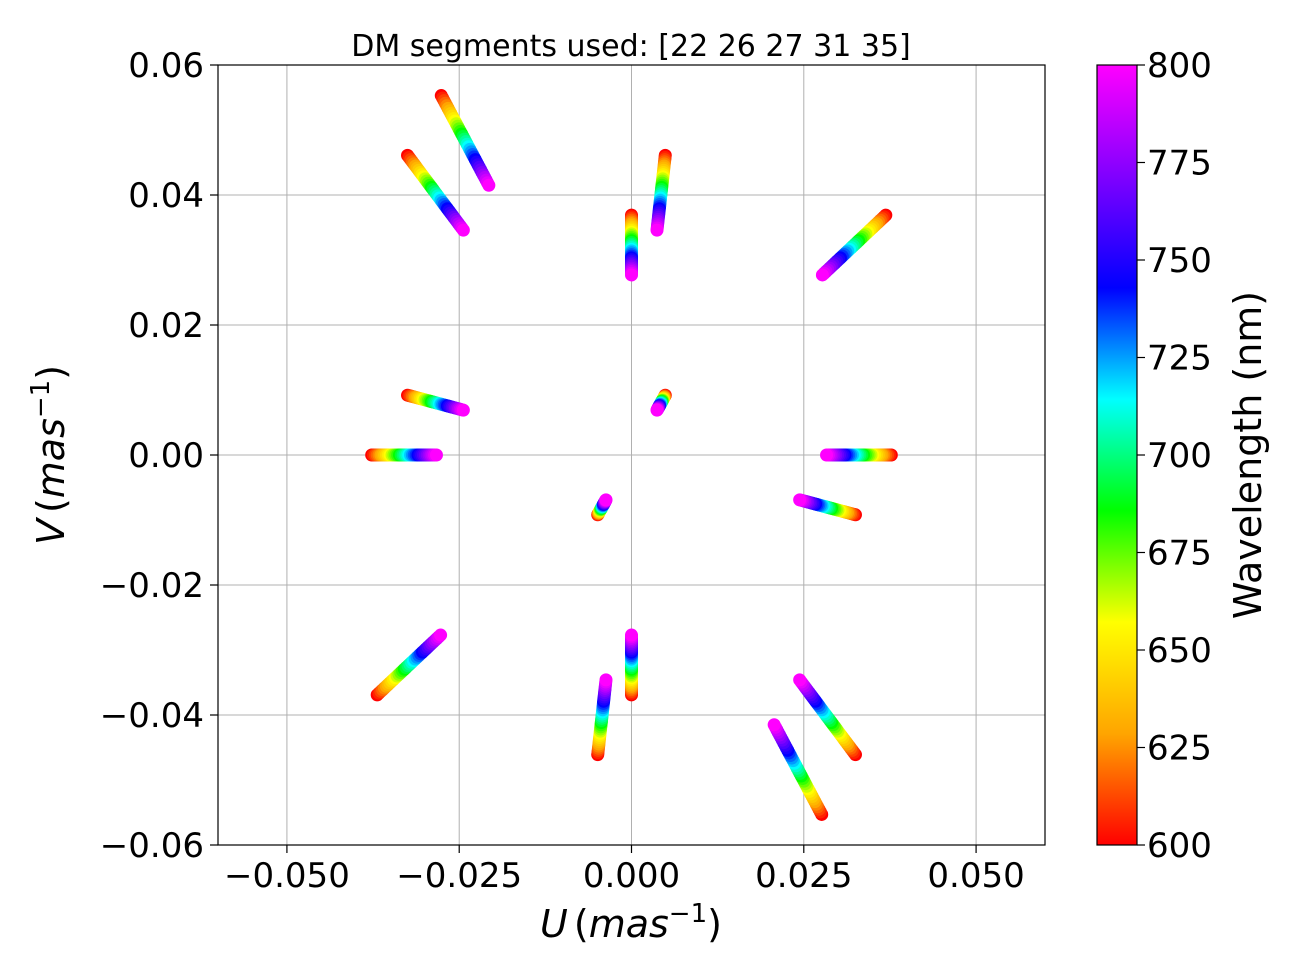  I want to click on y-tick-label: 0.06, so click(166, 66).